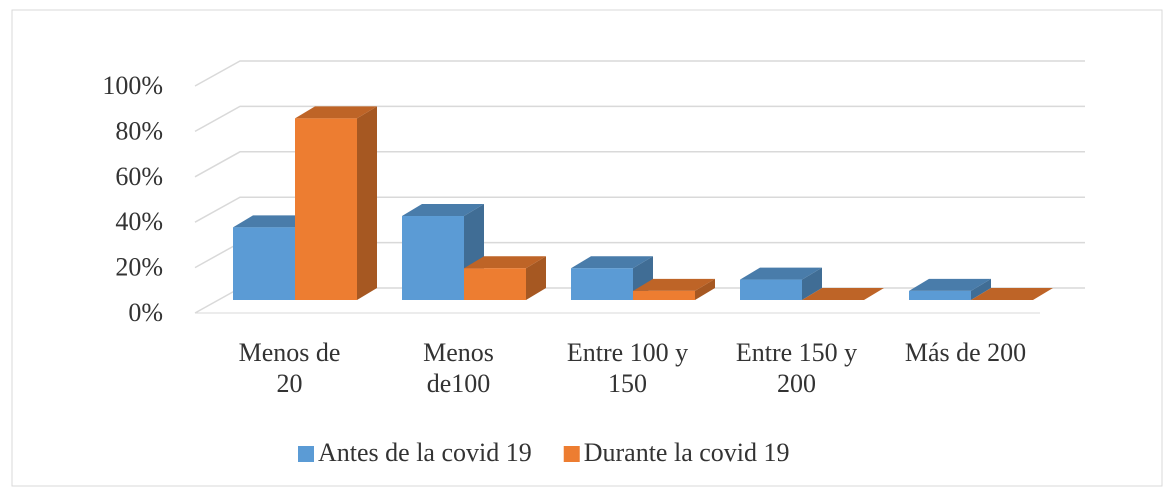  I want to click on x-tick-label: Entre 100 y 150, so click(627, 368).